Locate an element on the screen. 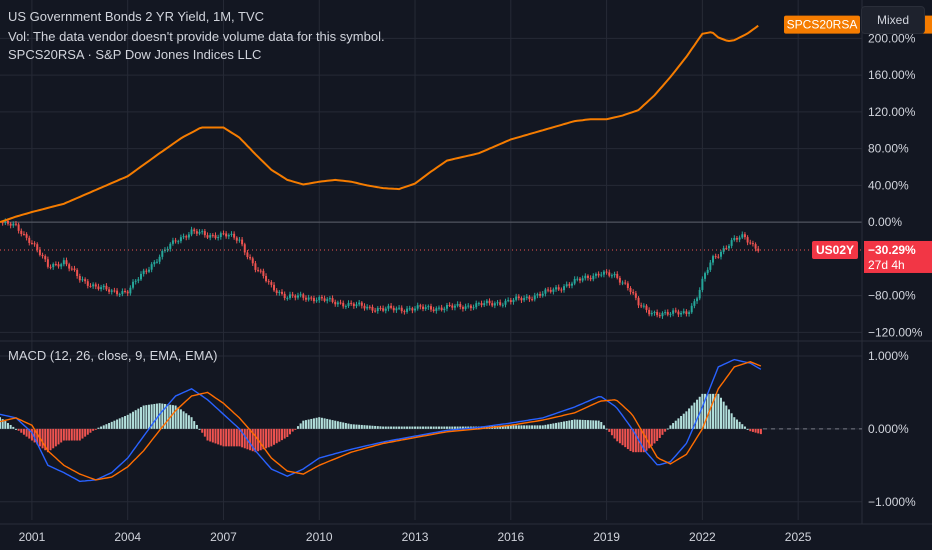 This screenshot has width=932, height=550. compare-symbol-legend: SPCS20RSA · S&P Dow Jones Indices LLC is located at coordinates (135, 54).